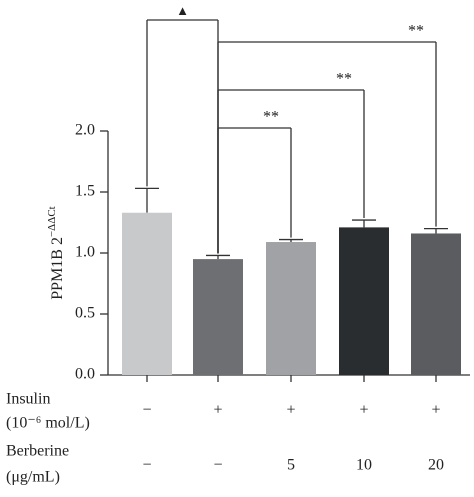 This screenshot has height=497, width=474. Describe the element at coordinates (85, 191) in the screenshot. I see `y-tick-label: 1.5` at that location.